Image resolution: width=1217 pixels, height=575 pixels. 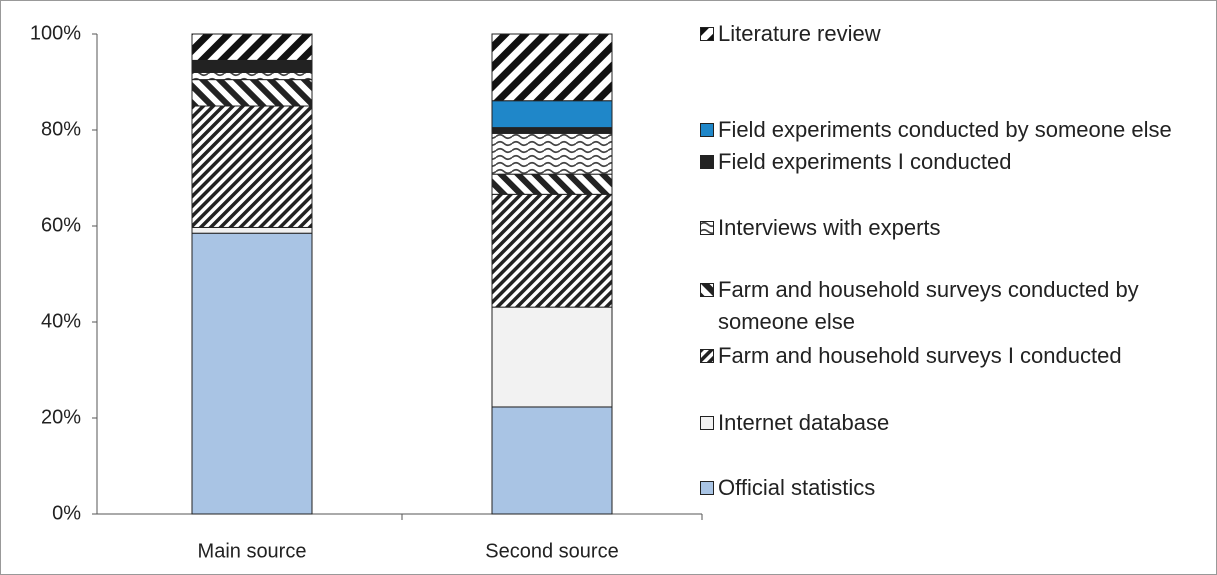 I want to click on legend-label: Field experiments I conducted, so click(x=865, y=161).